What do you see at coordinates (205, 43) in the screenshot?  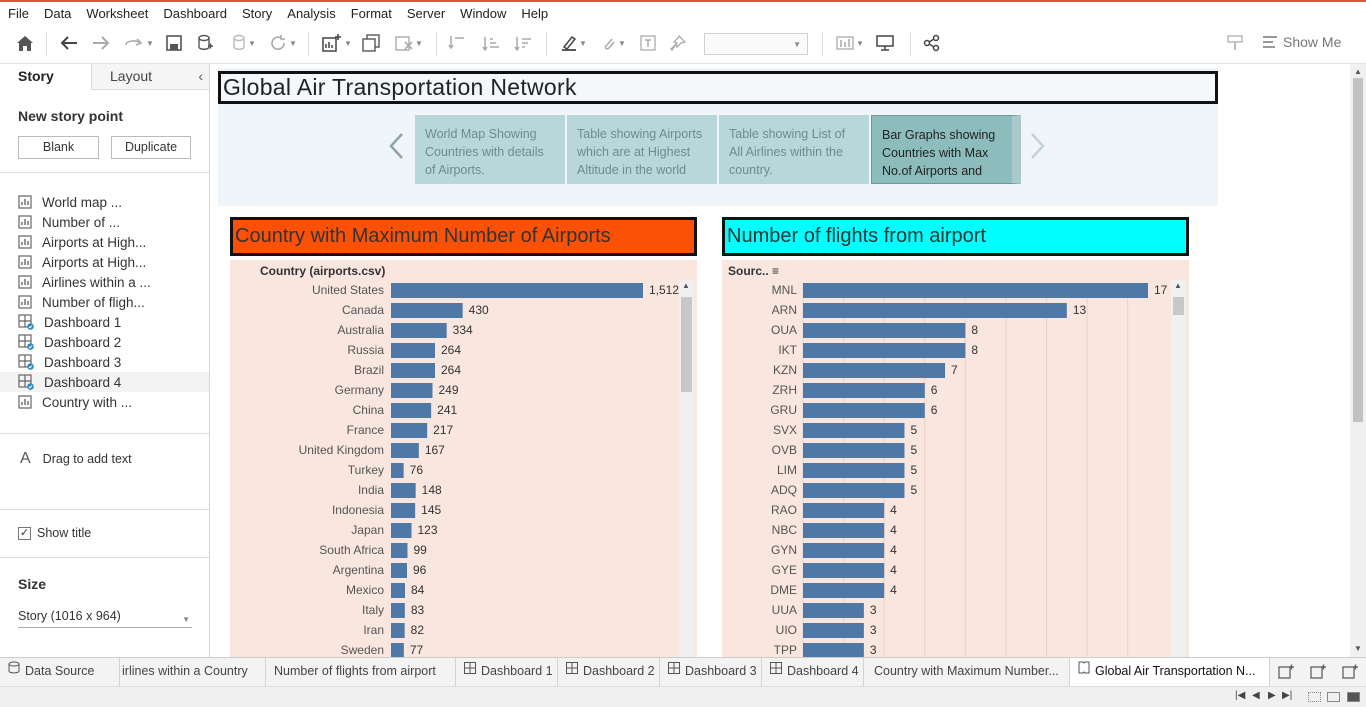 I see `new-data-source-icon` at bounding box center [205, 43].